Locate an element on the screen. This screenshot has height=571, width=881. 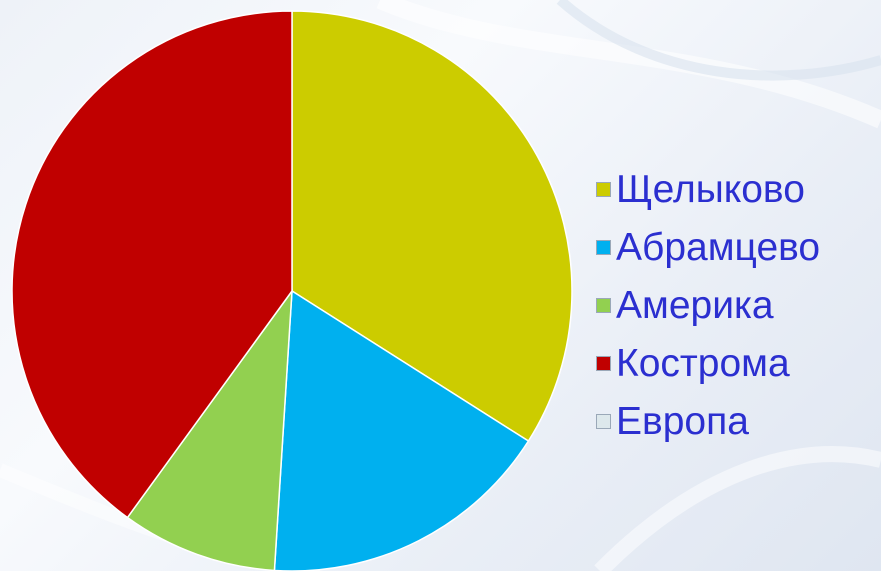
legend-label: Кострома is located at coordinates (703, 363).